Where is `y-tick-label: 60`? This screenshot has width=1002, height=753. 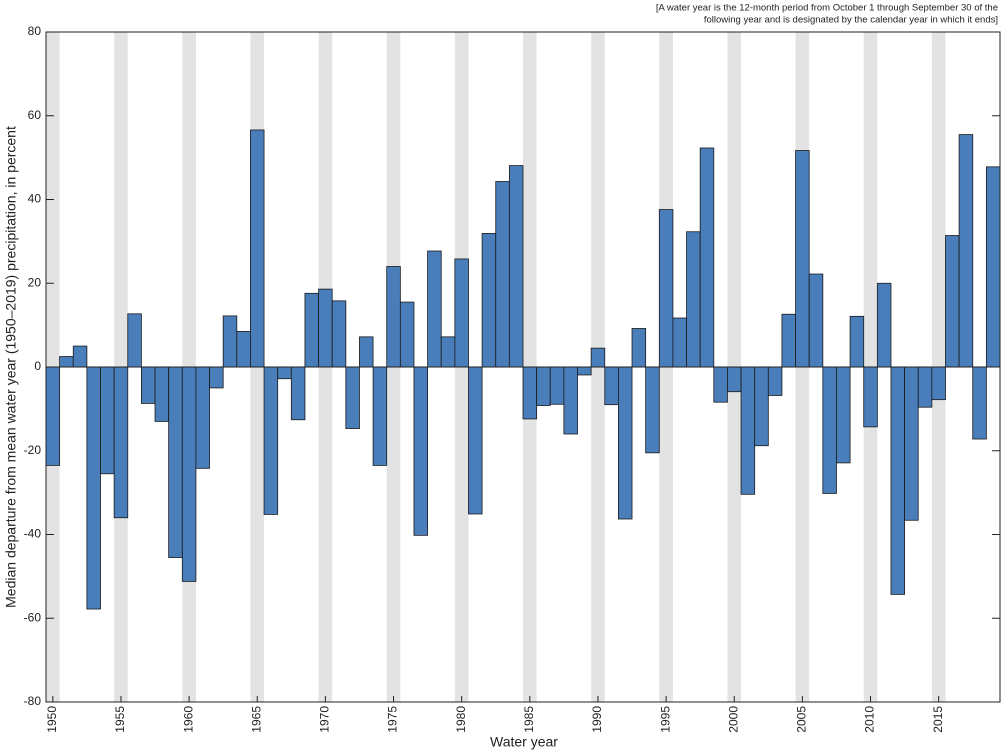
y-tick-label: 60 is located at coordinates (35, 115).